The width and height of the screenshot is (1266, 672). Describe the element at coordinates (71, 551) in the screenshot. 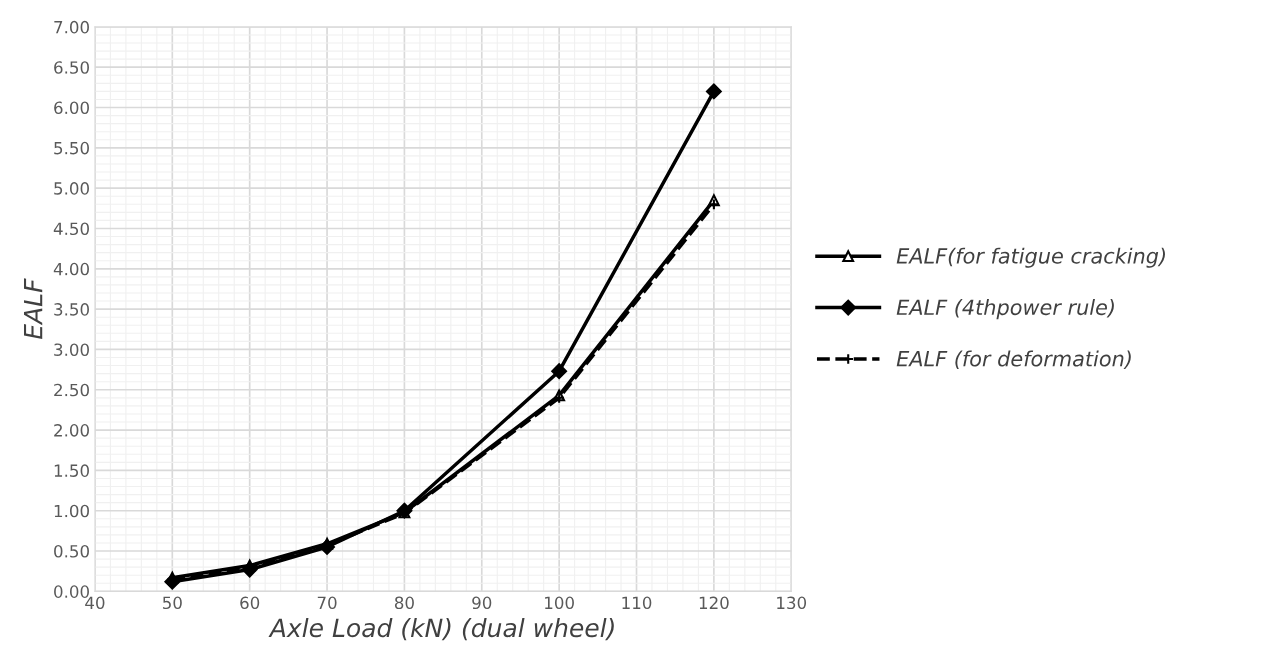

I see `y-tick-label: 0.50` at that location.